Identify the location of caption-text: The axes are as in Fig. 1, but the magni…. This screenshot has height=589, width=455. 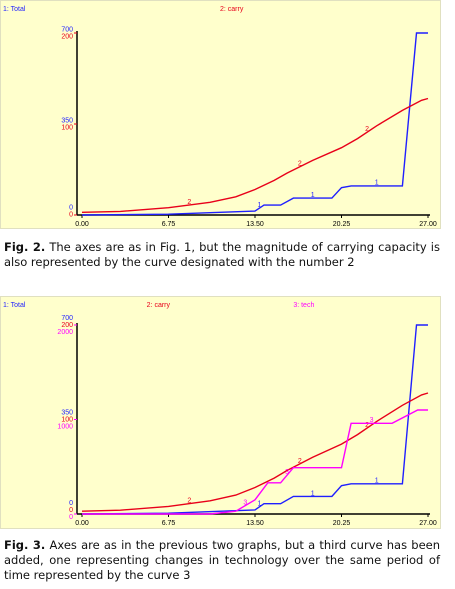
(222, 254).